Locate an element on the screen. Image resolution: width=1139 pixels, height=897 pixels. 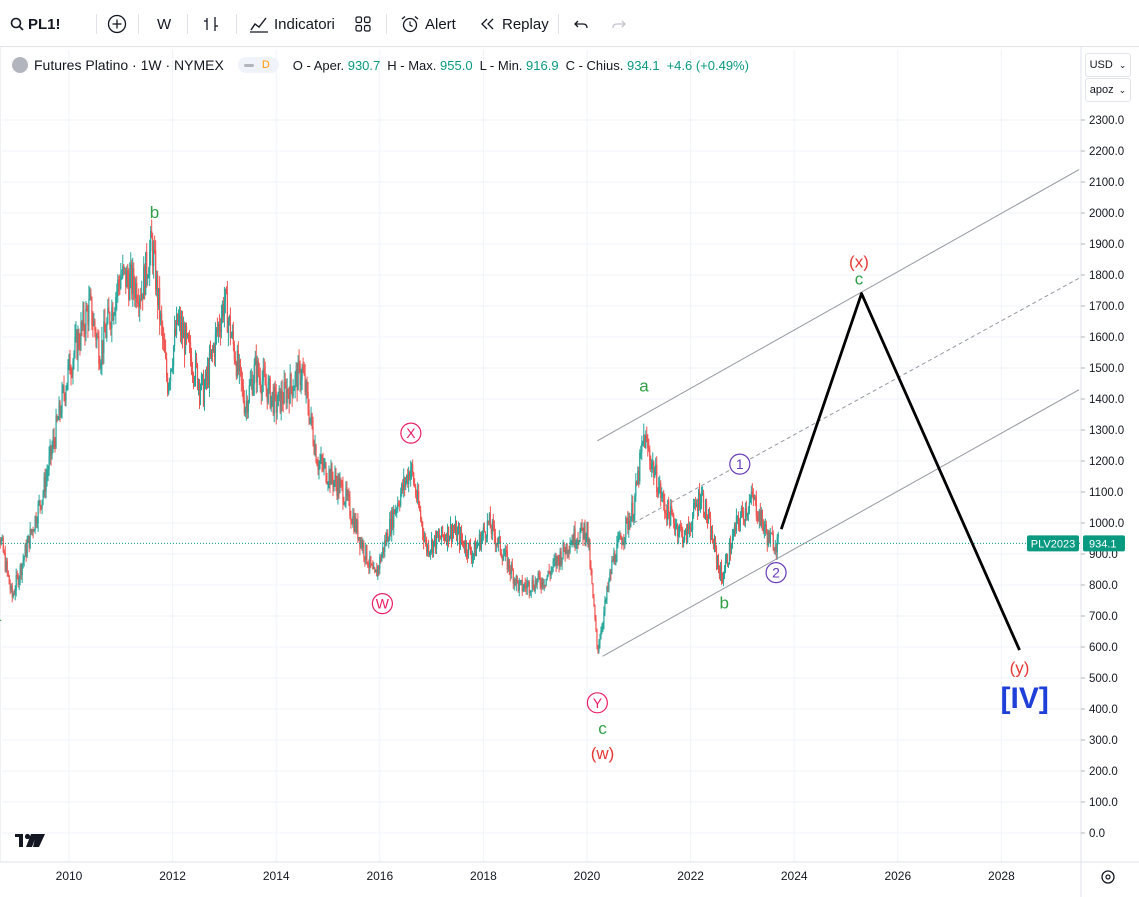
time-tick-label: 2024 is located at coordinates (794, 876).